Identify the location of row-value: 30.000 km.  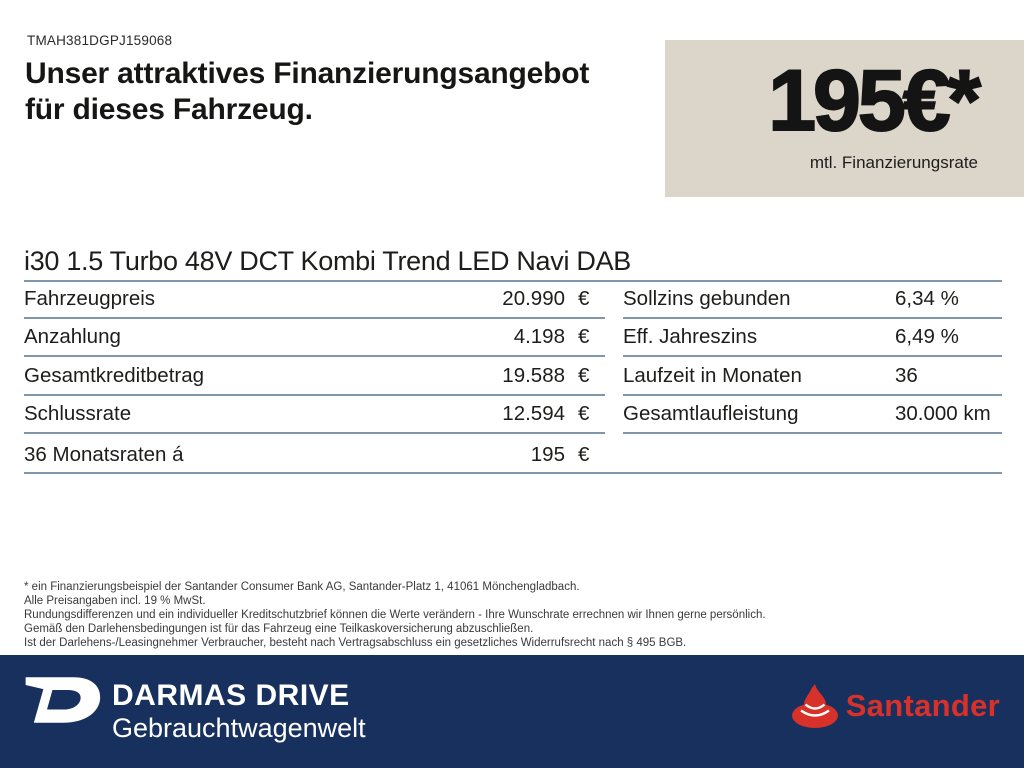
(943, 414).